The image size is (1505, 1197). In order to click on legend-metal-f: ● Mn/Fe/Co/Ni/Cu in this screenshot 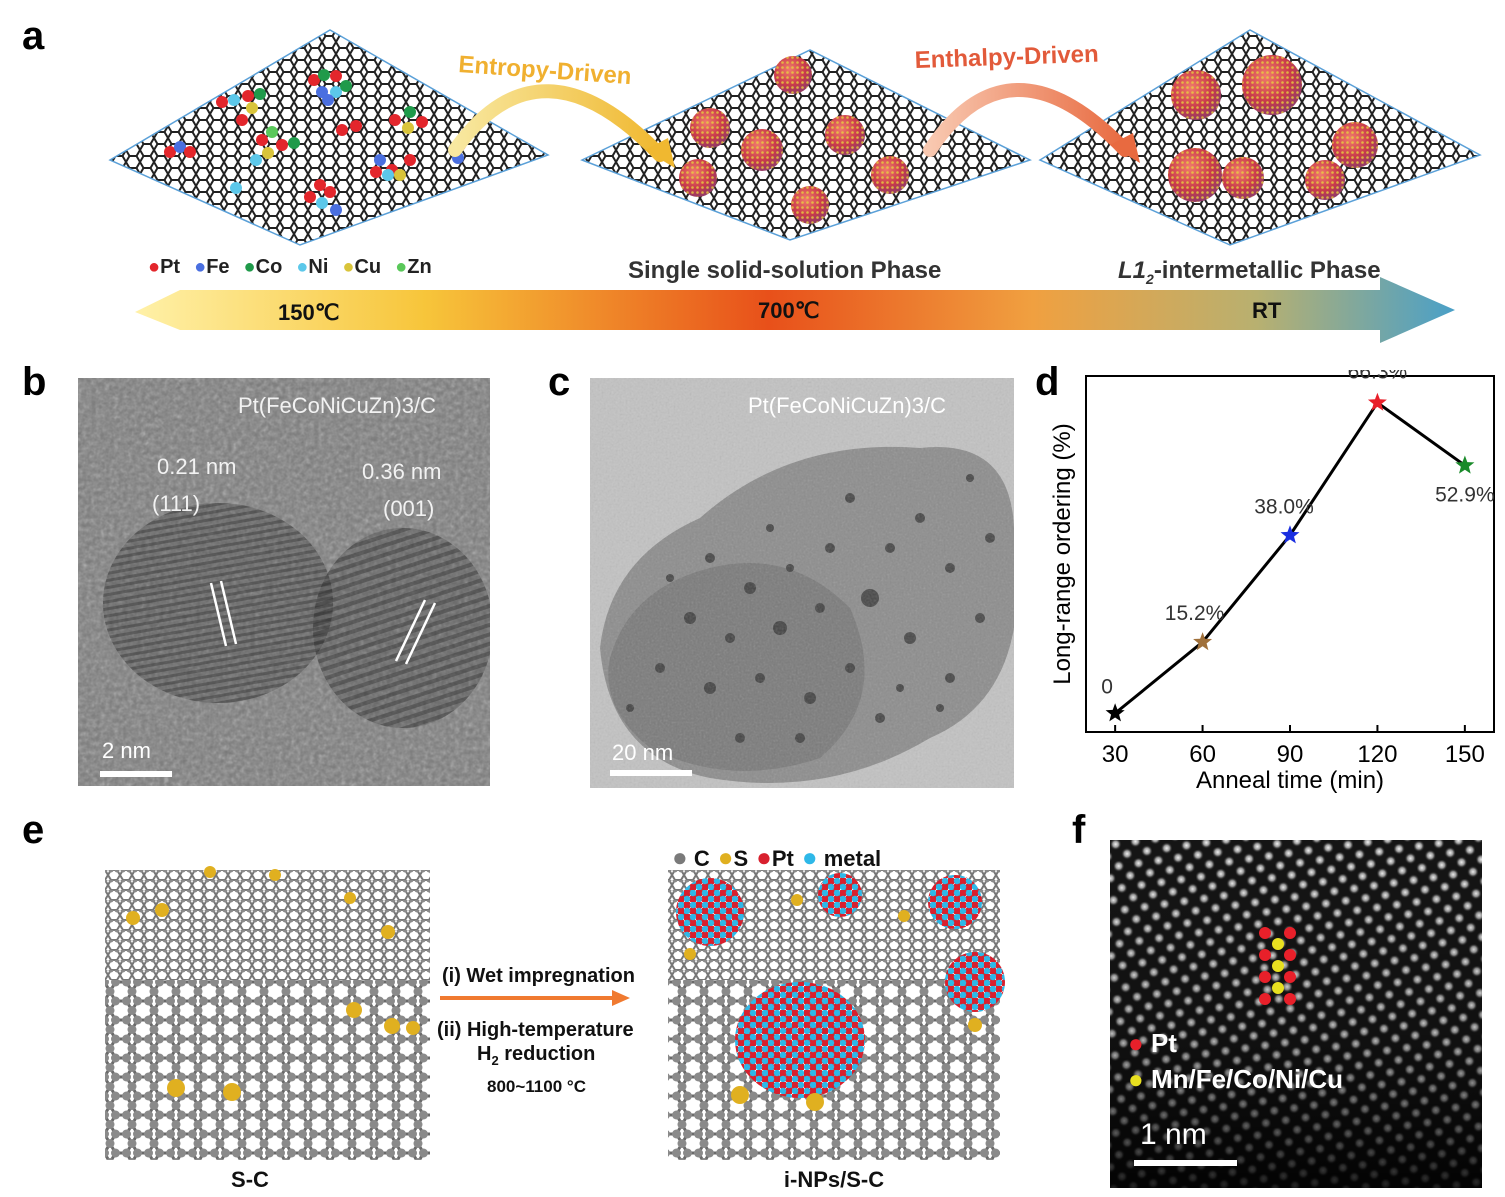, I will do `click(1236, 1079)`.